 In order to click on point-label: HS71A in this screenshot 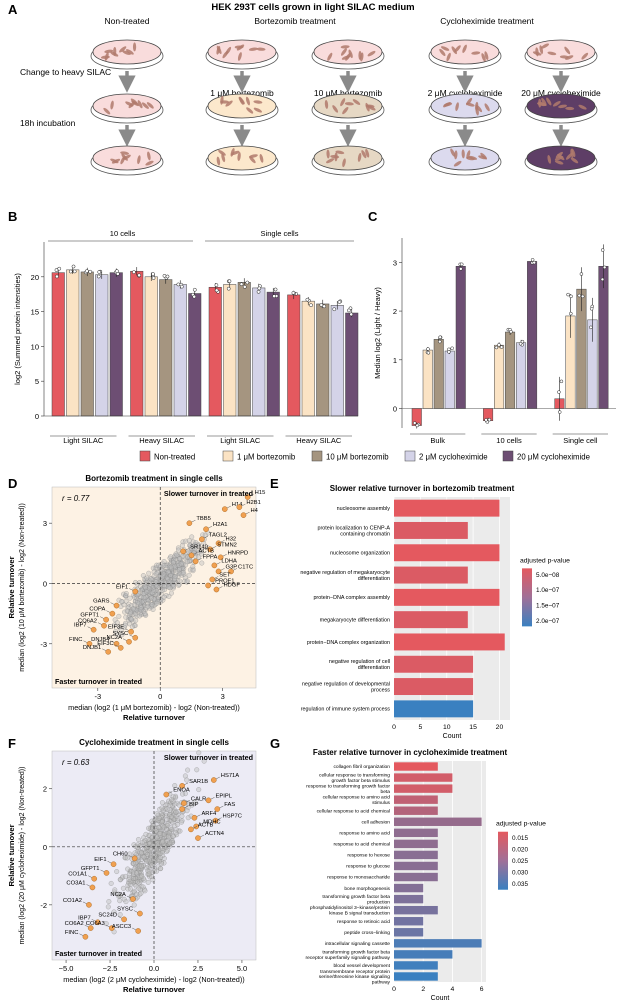, I will do `click(230, 776)`.